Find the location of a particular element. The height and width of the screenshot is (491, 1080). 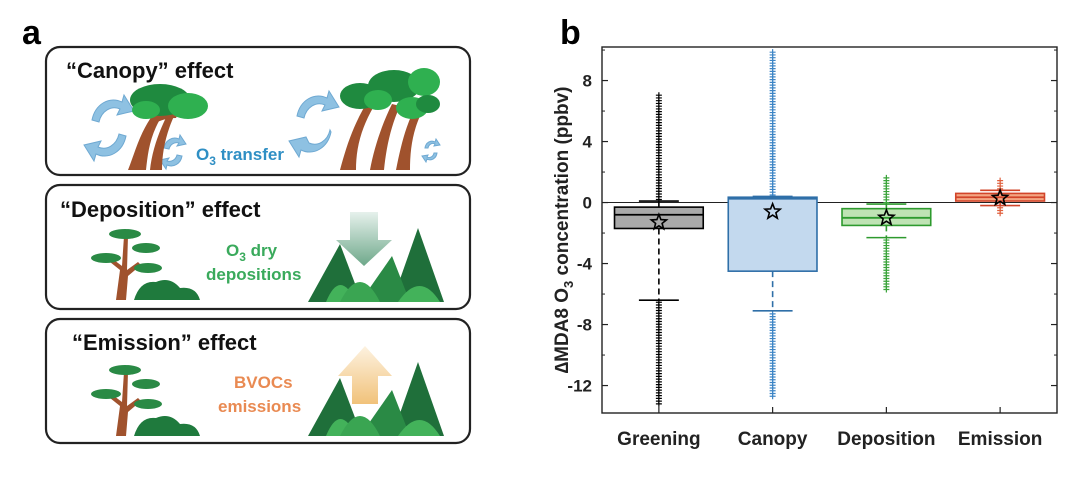

canopy-effect-box: “Canopy” effect O3 transfe is located at coordinates (258, 111).